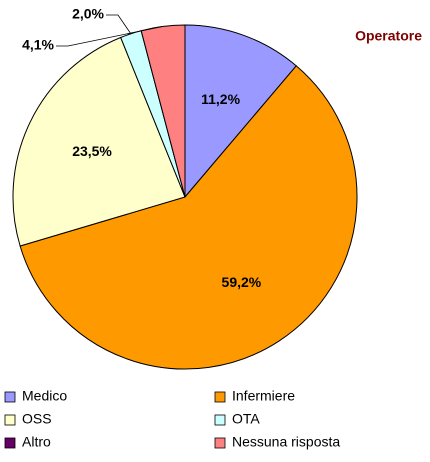 The width and height of the screenshot is (430, 462). I want to click on legend-label: Nessuna risposta, so click(286, 442).